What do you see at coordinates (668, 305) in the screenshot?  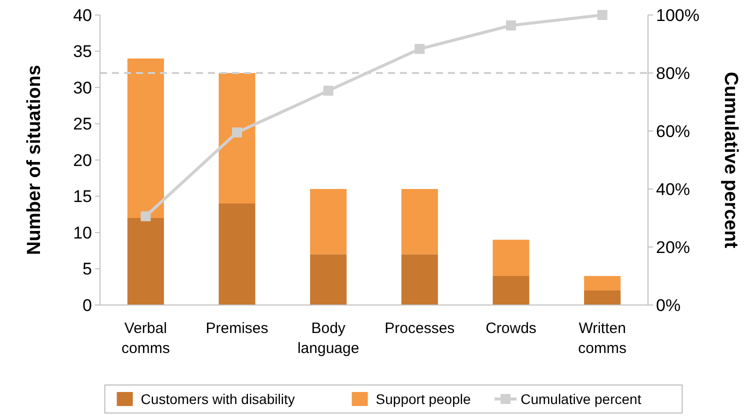 I see `y2-tick-label: 0%` at bounding box center [668, 305].